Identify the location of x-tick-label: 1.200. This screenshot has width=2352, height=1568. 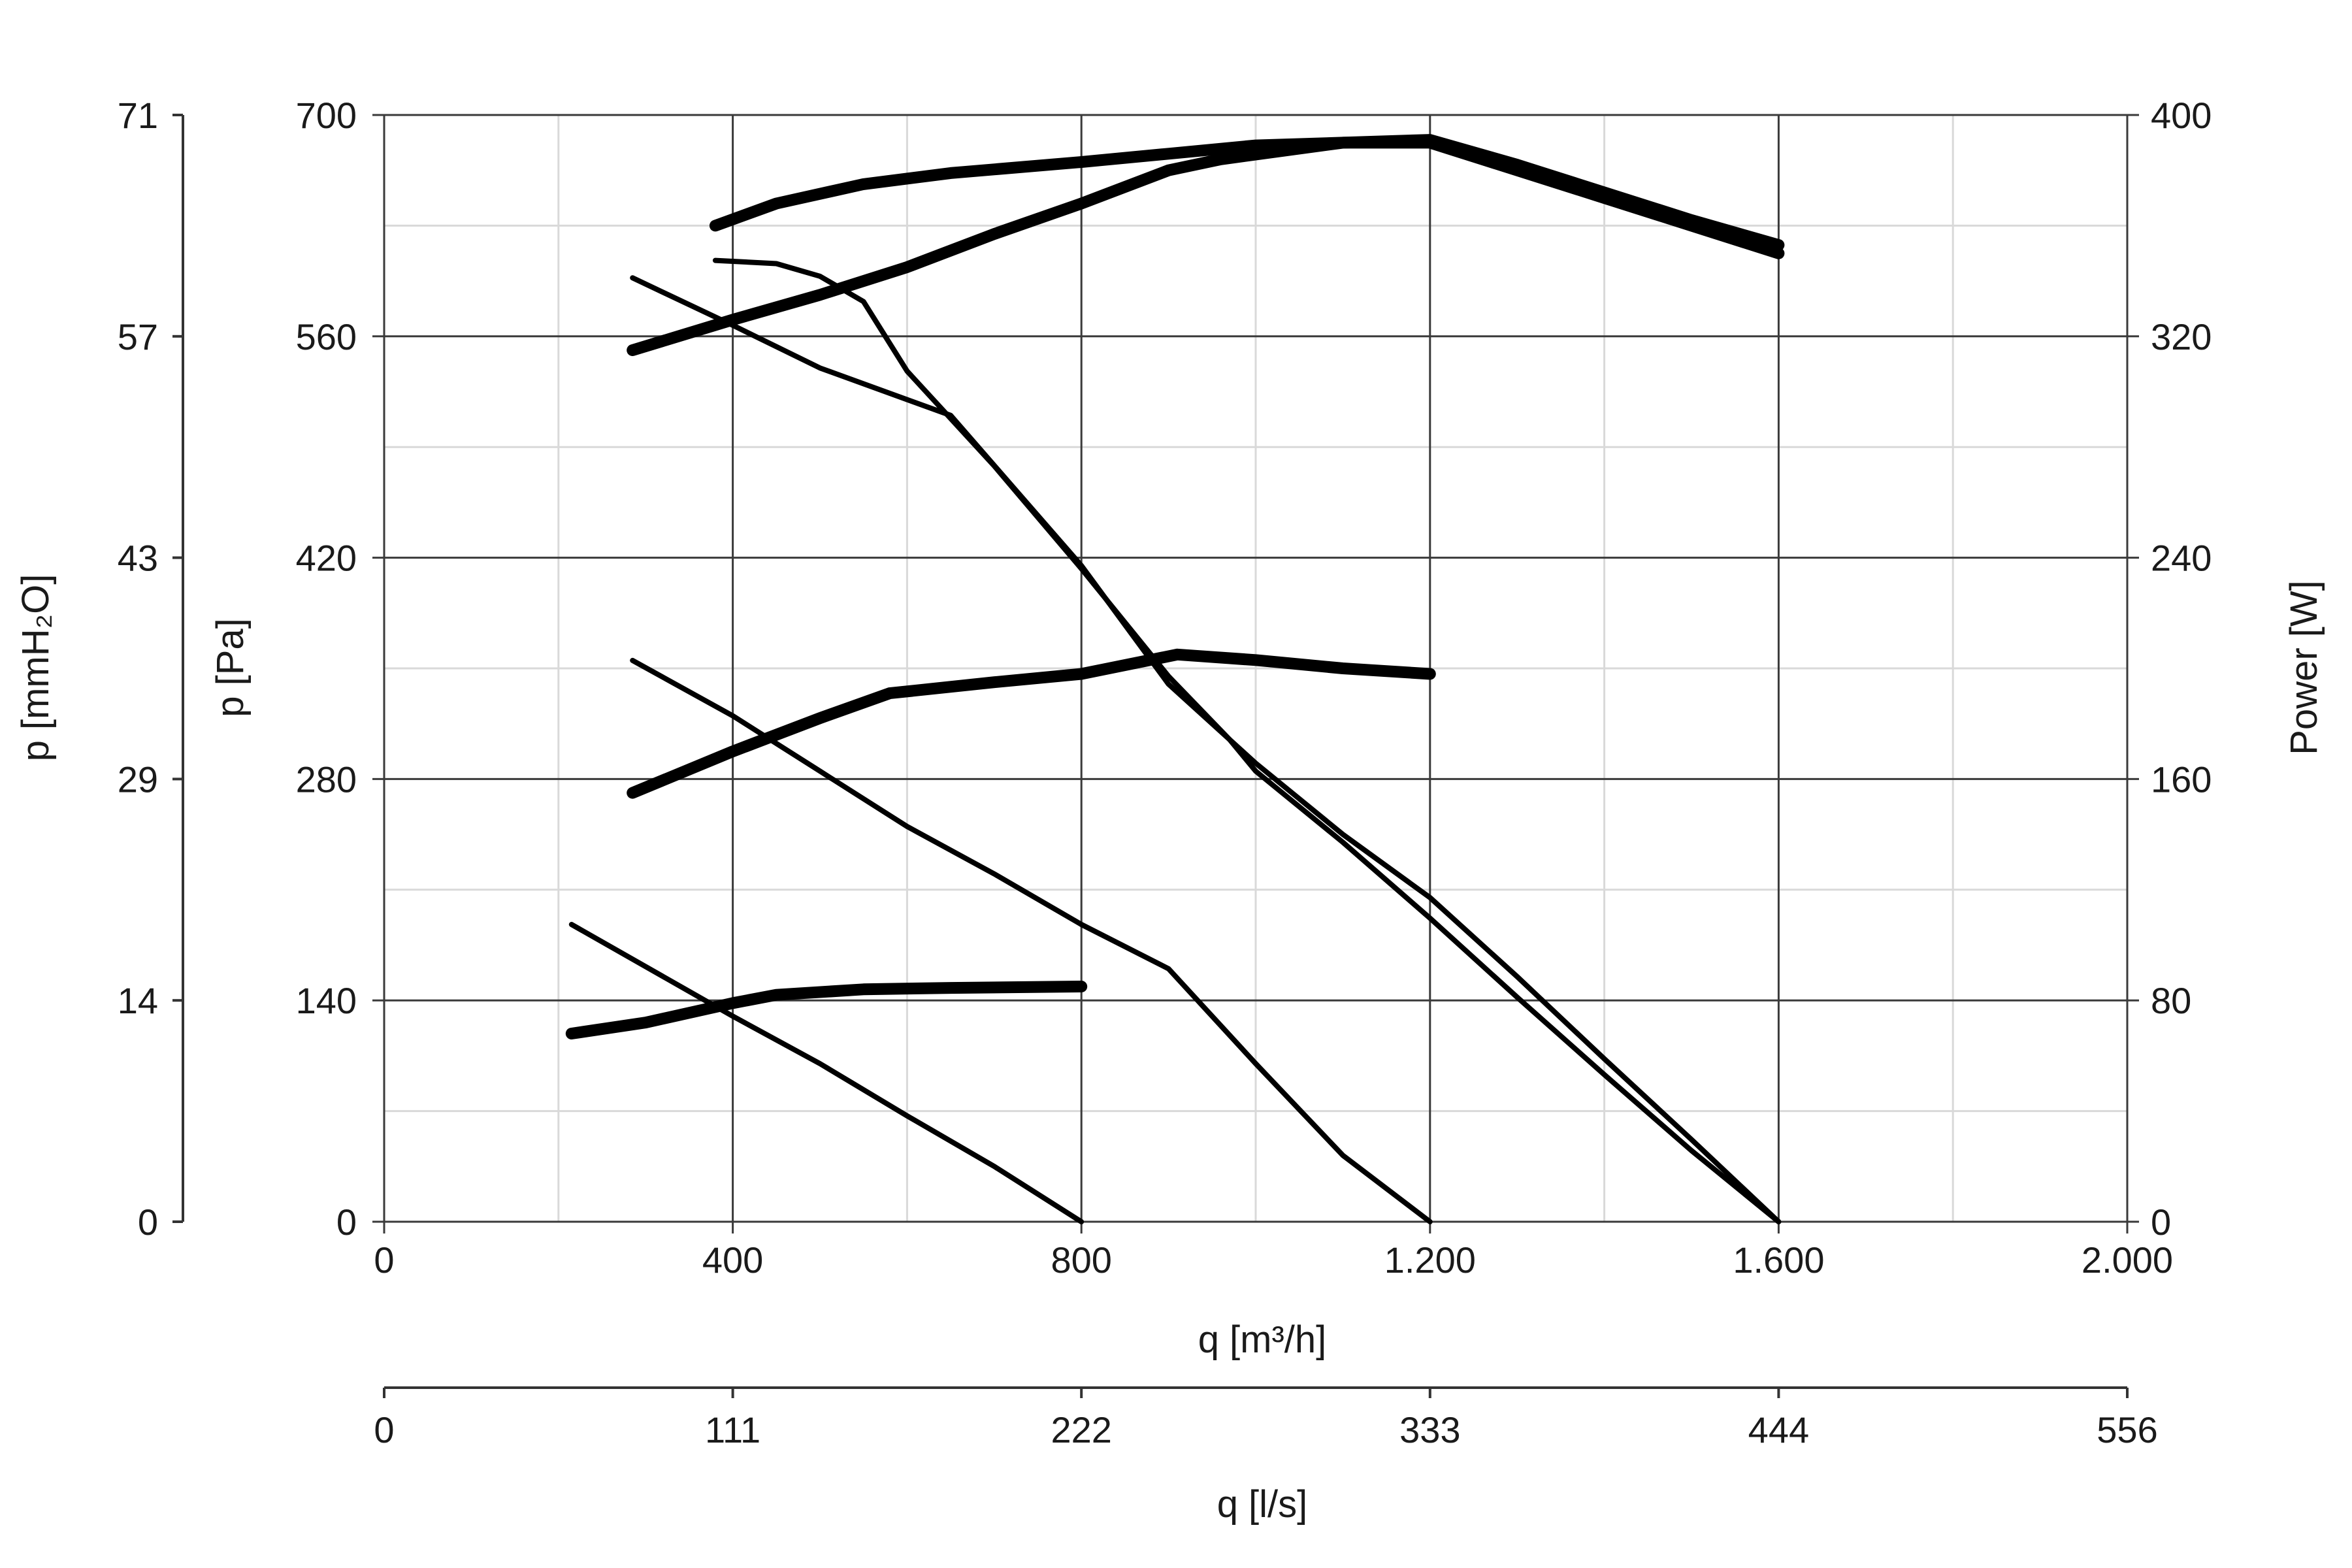
(1430, 1260).